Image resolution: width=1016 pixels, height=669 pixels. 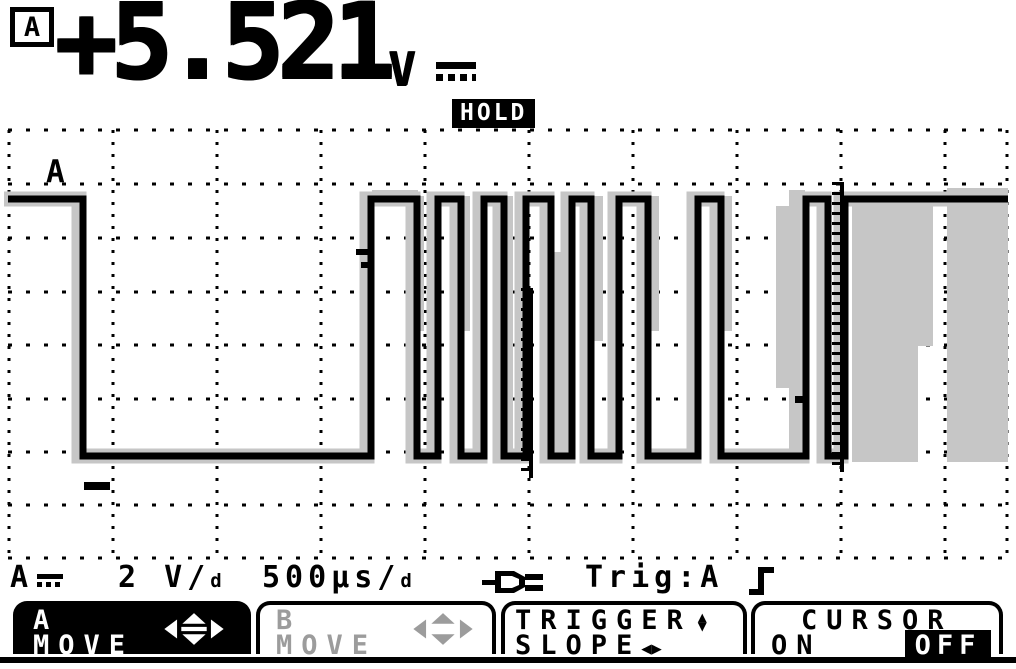 I want to click on softkey-cursor-title: CURSOR, so click(x=877, y=620).